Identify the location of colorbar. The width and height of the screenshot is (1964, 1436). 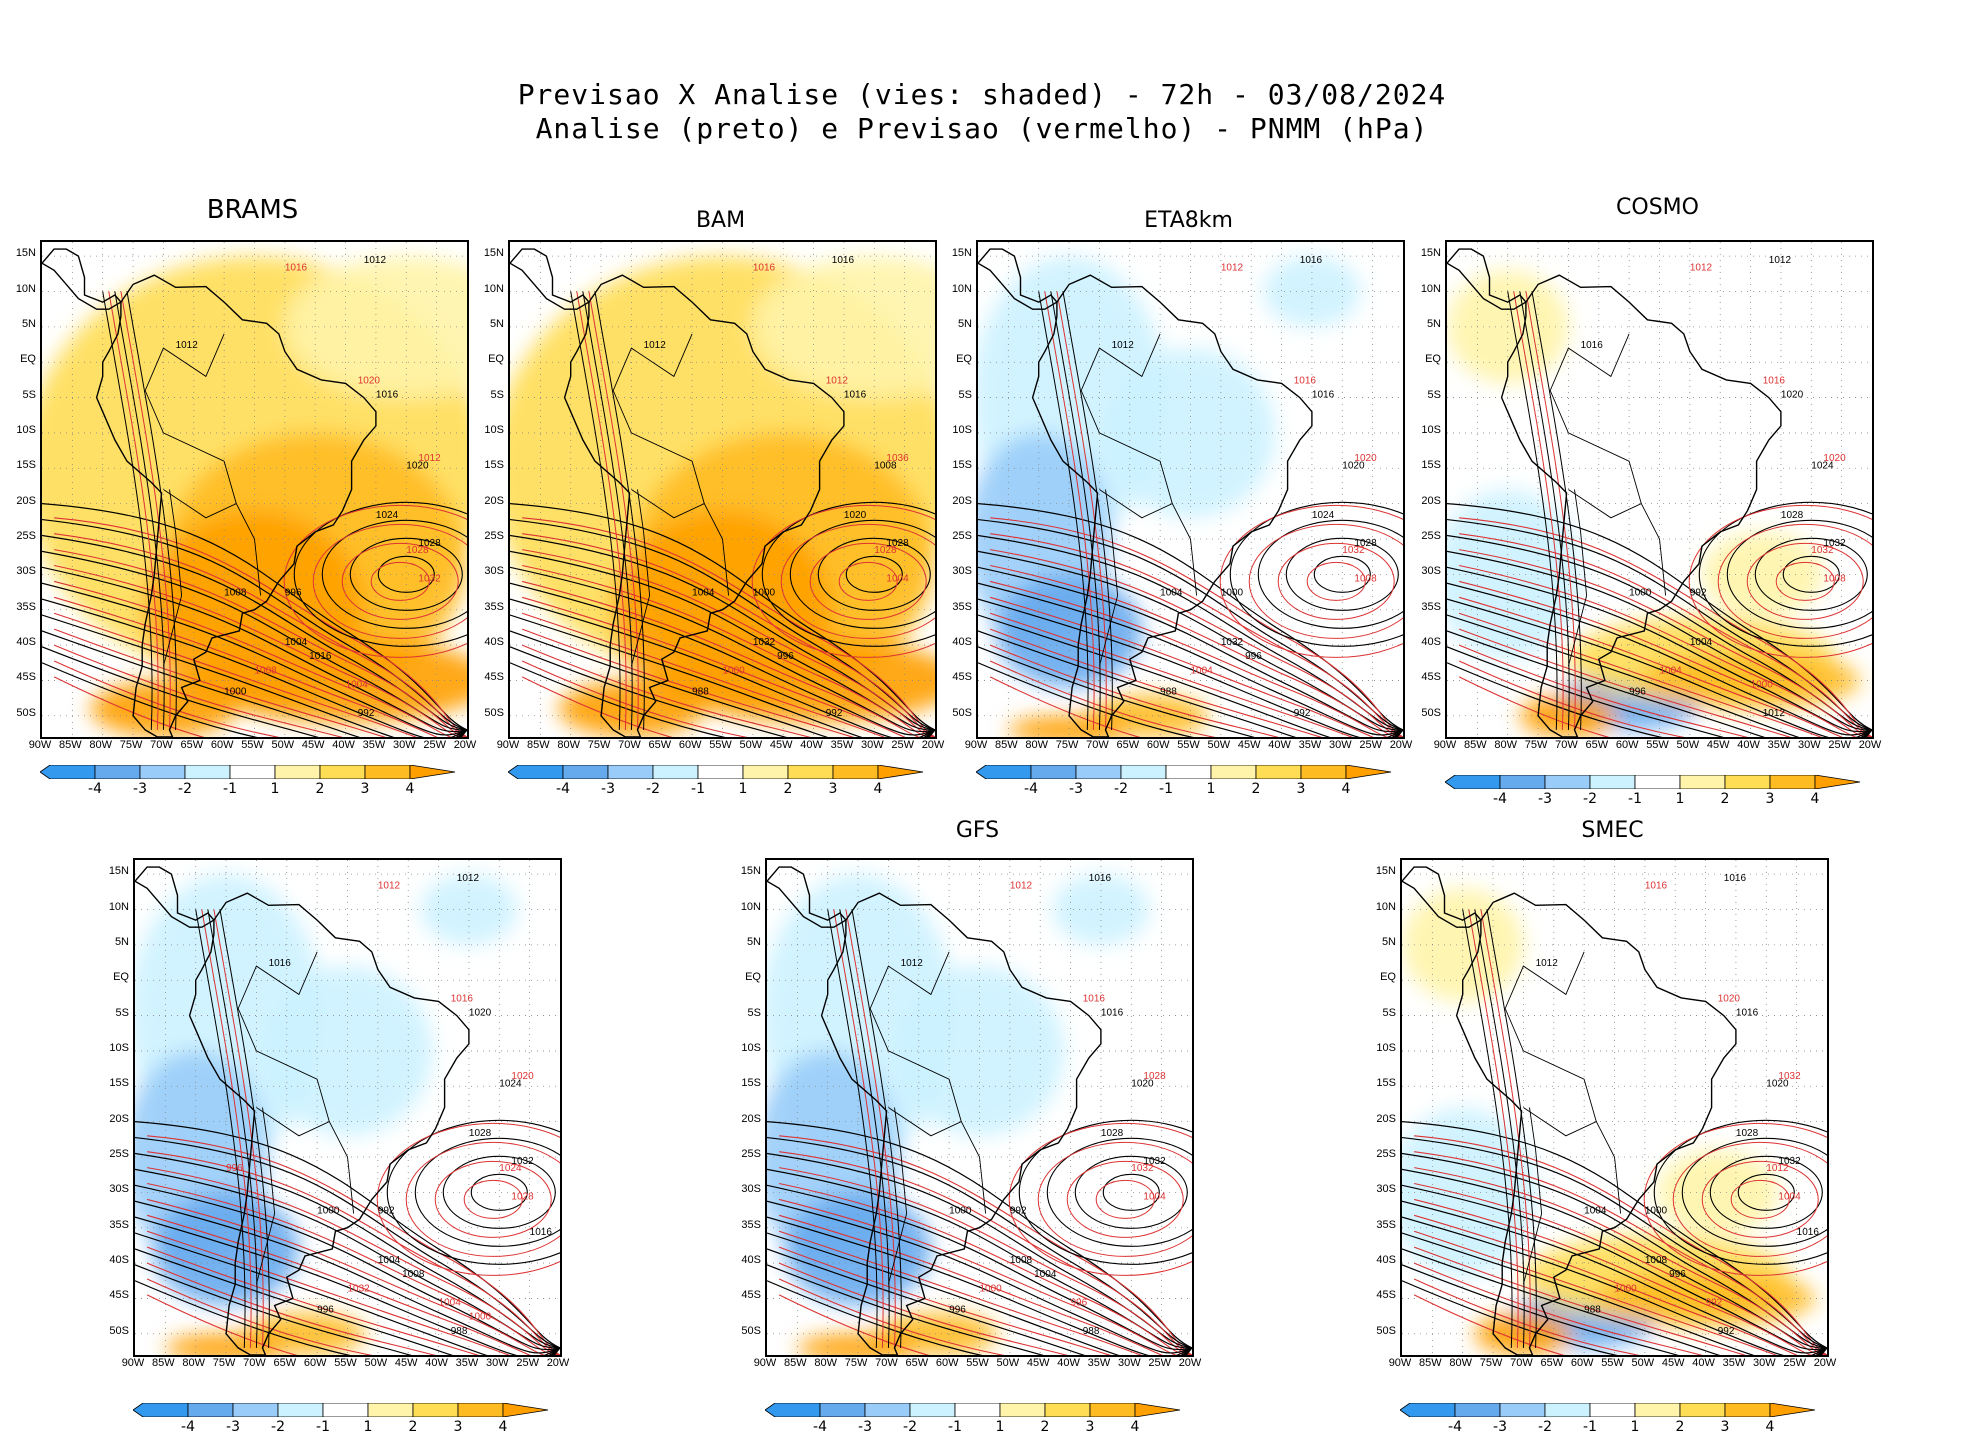
(1184, 772).